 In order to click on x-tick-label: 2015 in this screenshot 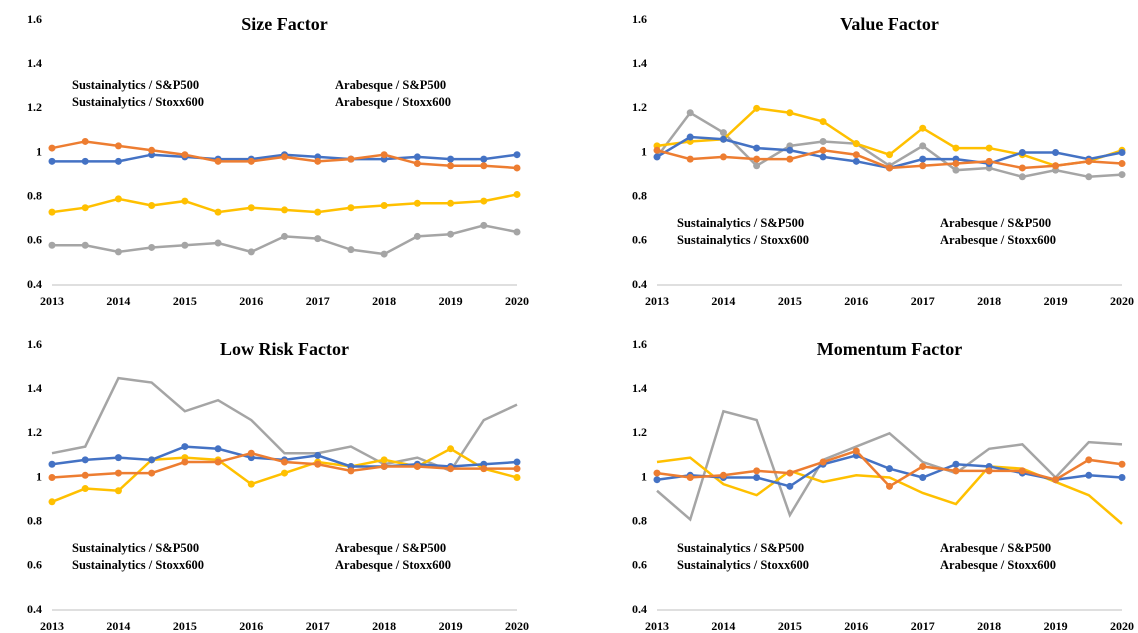, I will do `click(185, 626)`.